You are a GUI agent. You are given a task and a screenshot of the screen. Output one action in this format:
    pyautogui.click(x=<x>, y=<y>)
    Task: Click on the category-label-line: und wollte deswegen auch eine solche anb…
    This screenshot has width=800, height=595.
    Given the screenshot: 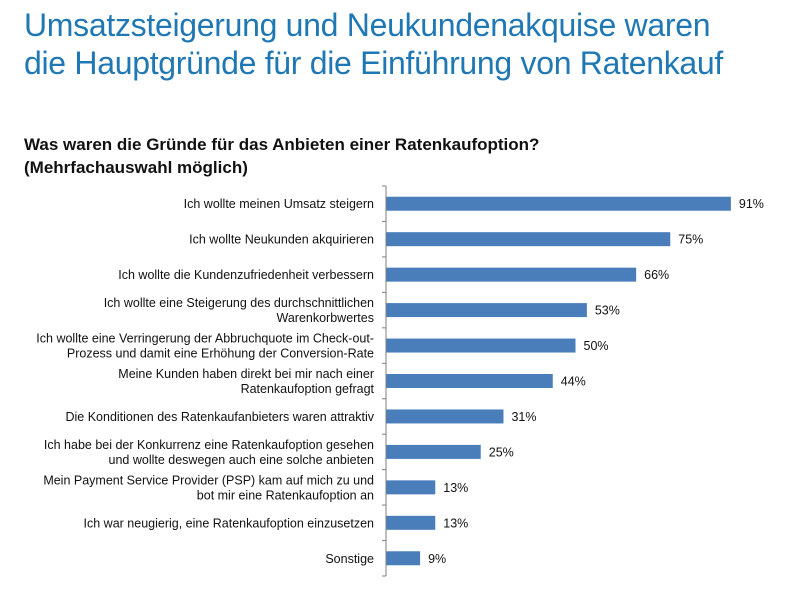 What is the action you would take?
    pyautogui.click(x=242, y=460)
    